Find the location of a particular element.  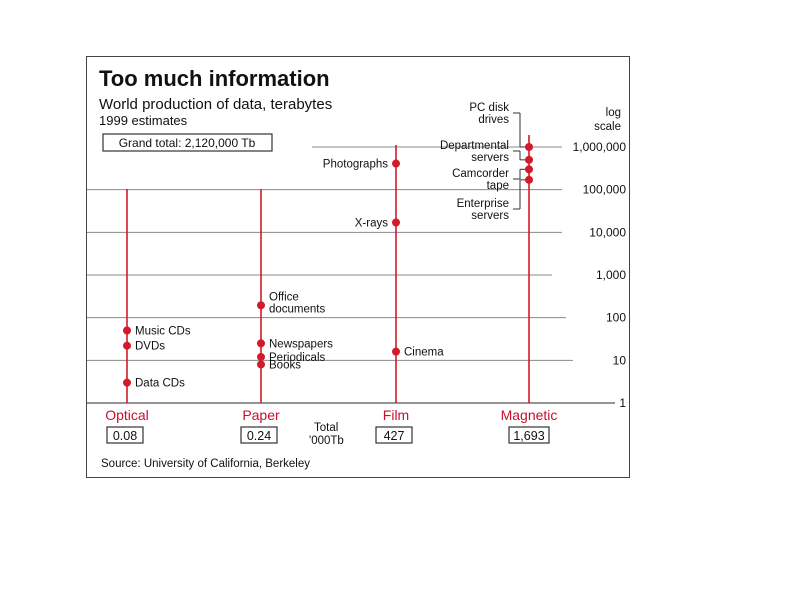

data-point-label: Office is located at coordinates (284, 297).